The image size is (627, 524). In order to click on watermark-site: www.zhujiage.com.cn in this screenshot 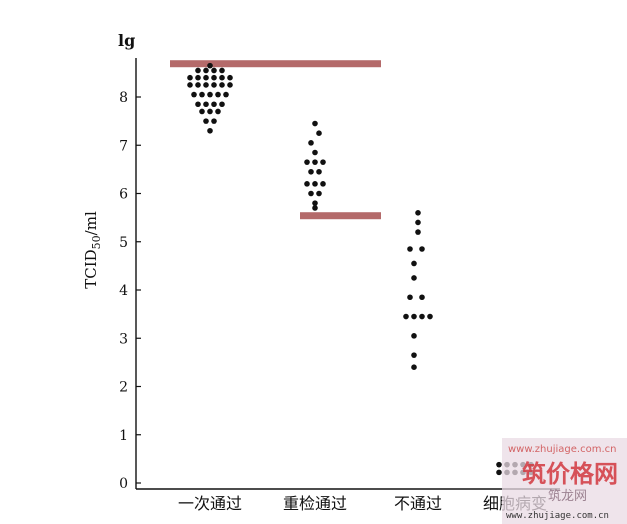, I will do `click(557, 516)`.